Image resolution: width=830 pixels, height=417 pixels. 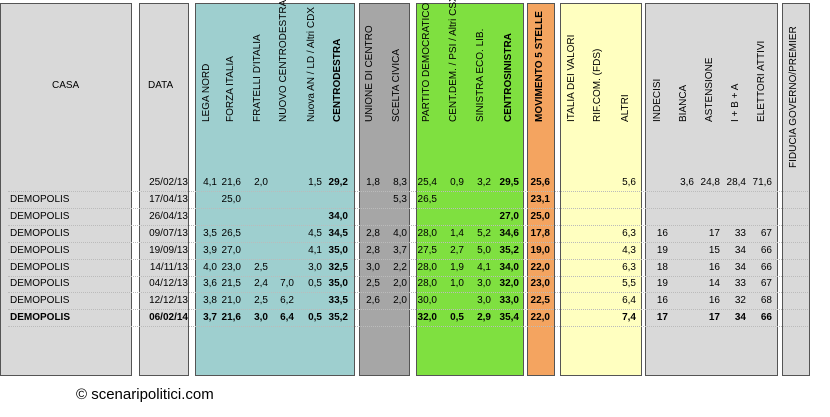 I want to click on value-cell: 4,0, so click(x=210, y=267).